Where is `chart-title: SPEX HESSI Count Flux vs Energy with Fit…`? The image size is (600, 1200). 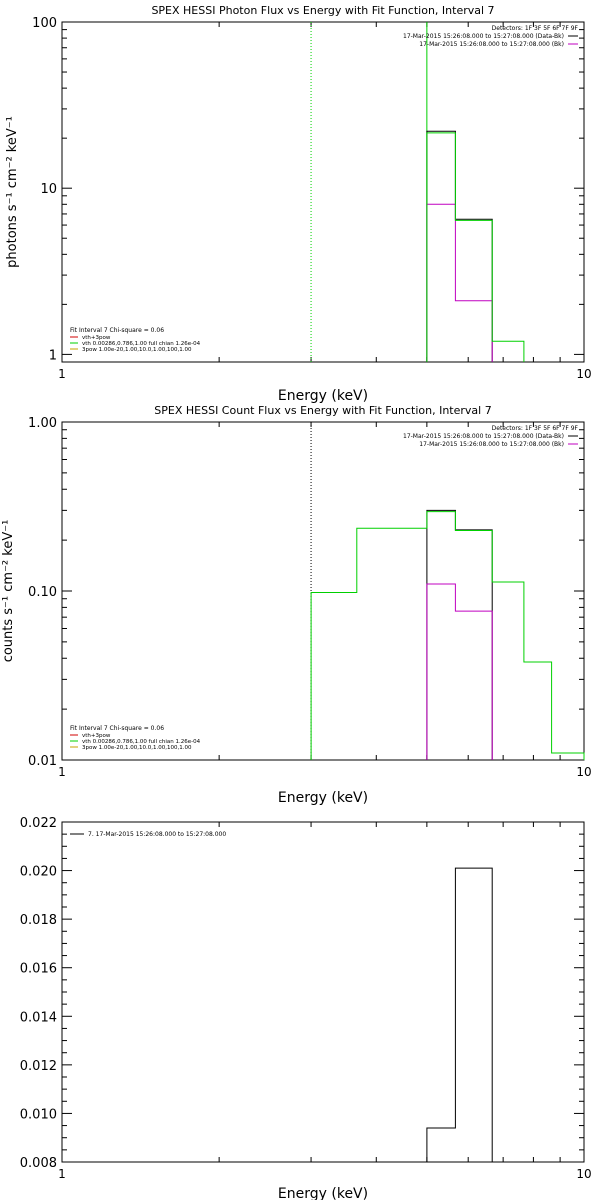 chart-title: SPEX HESSI Count Flux vs Energy with Fit… is located at coordinates (322, 410).